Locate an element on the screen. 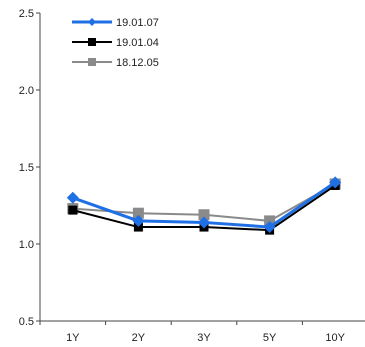  y-tick-label: 2.5 is located at coordinates (26, 14).